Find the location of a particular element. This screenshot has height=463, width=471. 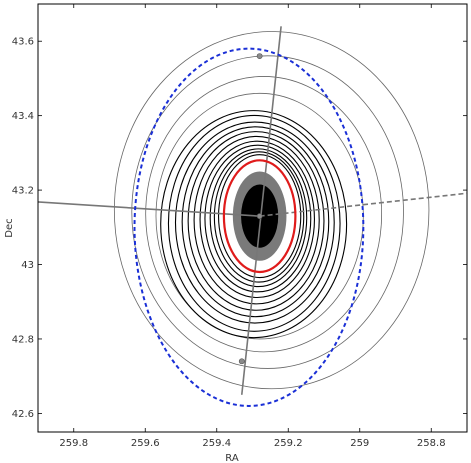

x-tick-label: 259.2 is located at coordinates (288, 443).